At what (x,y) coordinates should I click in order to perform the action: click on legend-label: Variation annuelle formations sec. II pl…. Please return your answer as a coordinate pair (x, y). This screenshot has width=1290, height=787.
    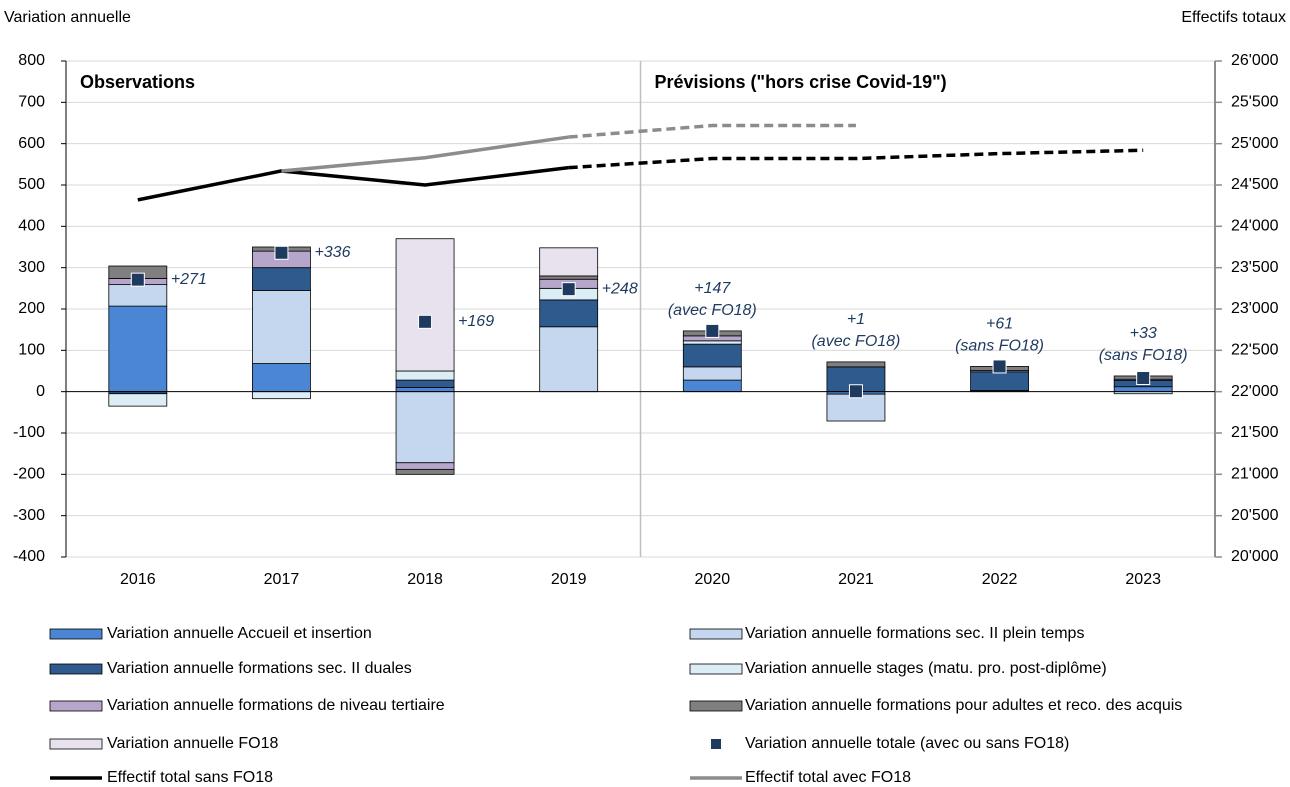
    Looking at the image, I should click on (914, 633).